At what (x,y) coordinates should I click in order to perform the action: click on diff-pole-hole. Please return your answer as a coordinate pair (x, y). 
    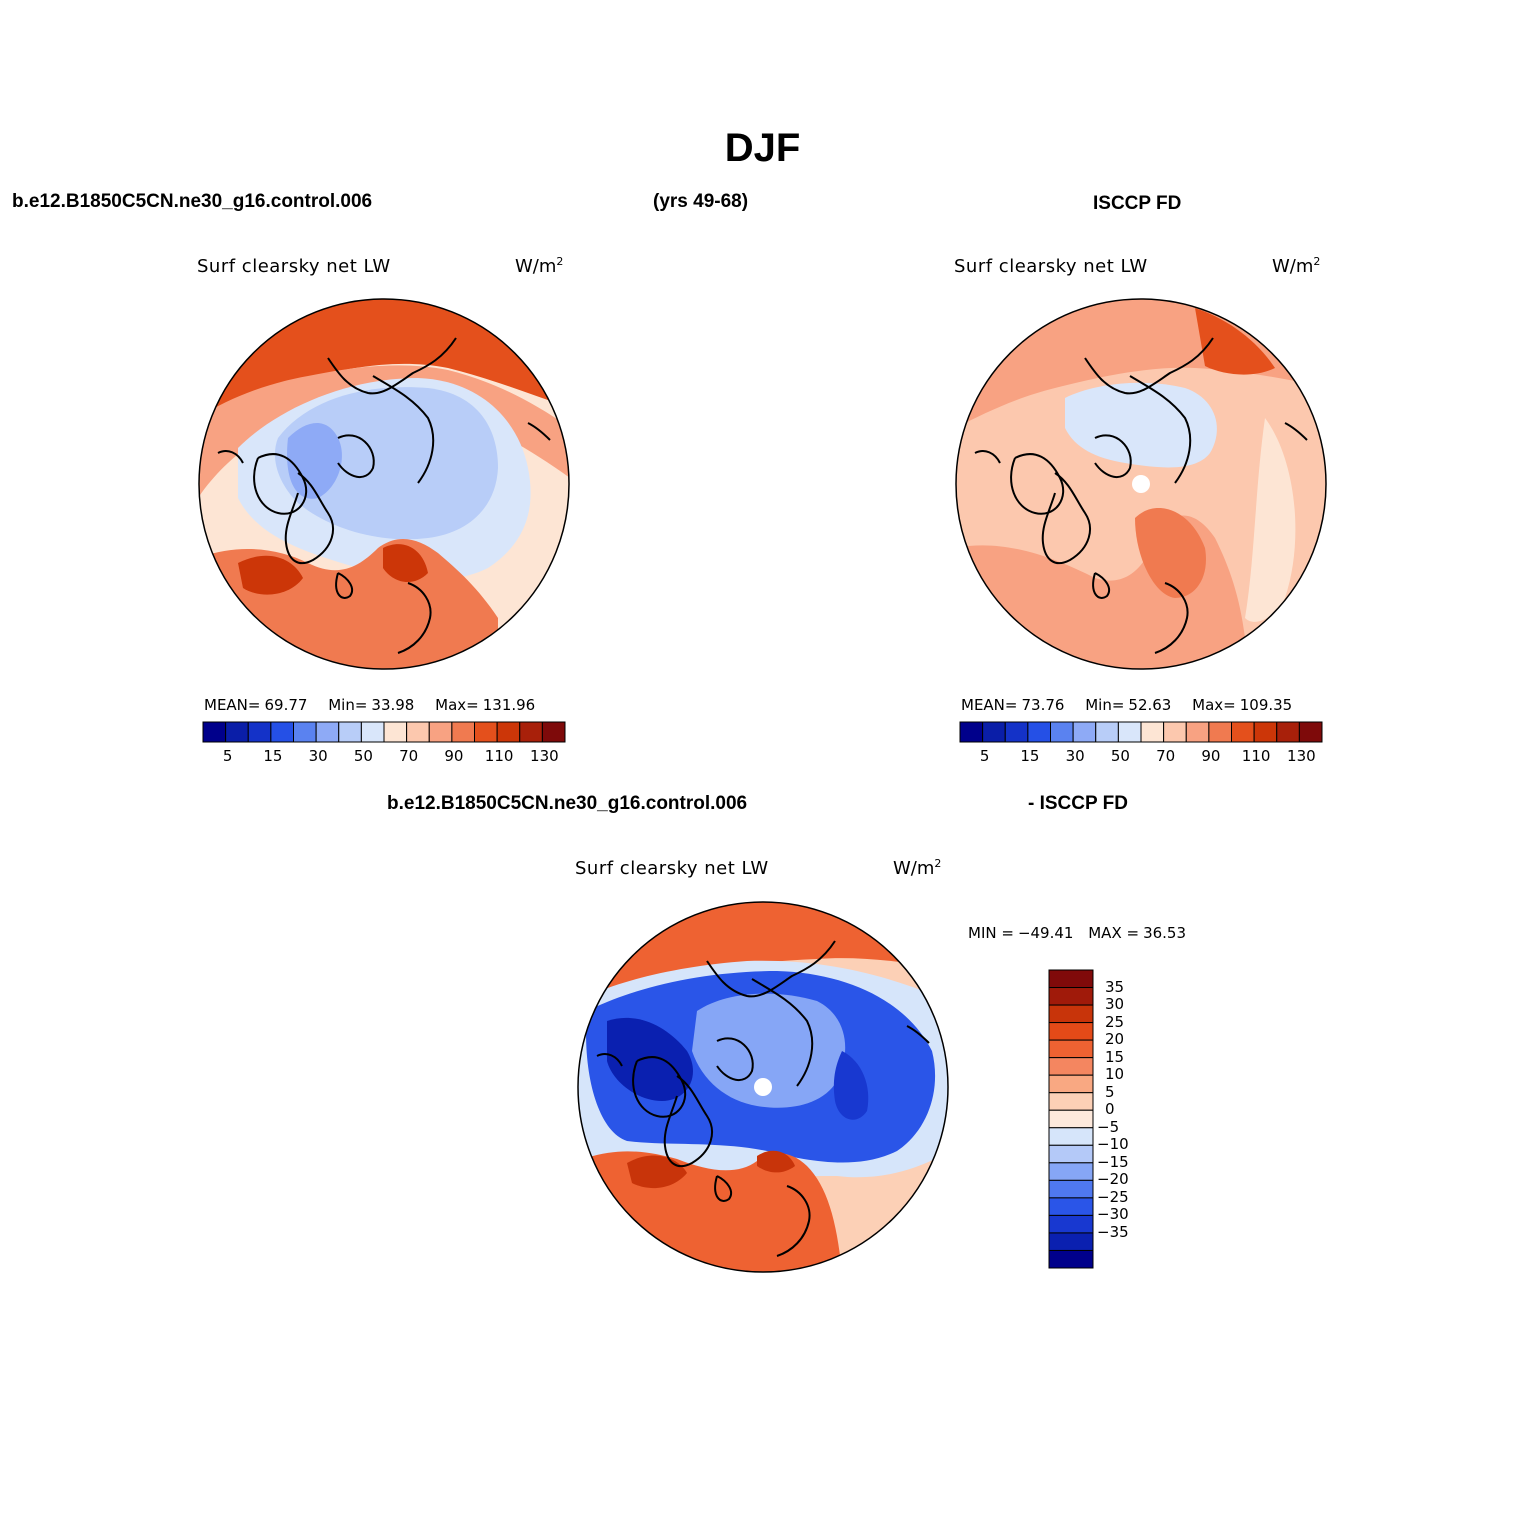
    Looking at the image, I should click on (763, 1087).